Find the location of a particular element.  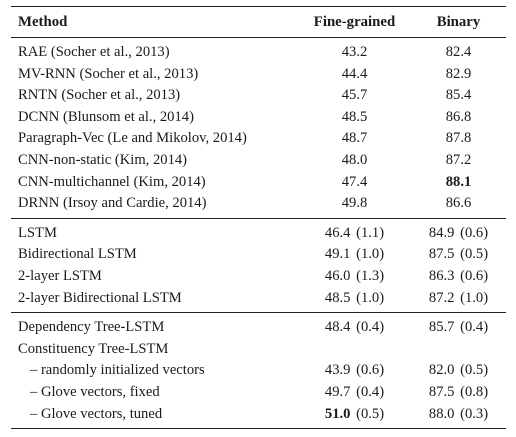

binary-value: 82.0 is located at coordinates (441, 370).